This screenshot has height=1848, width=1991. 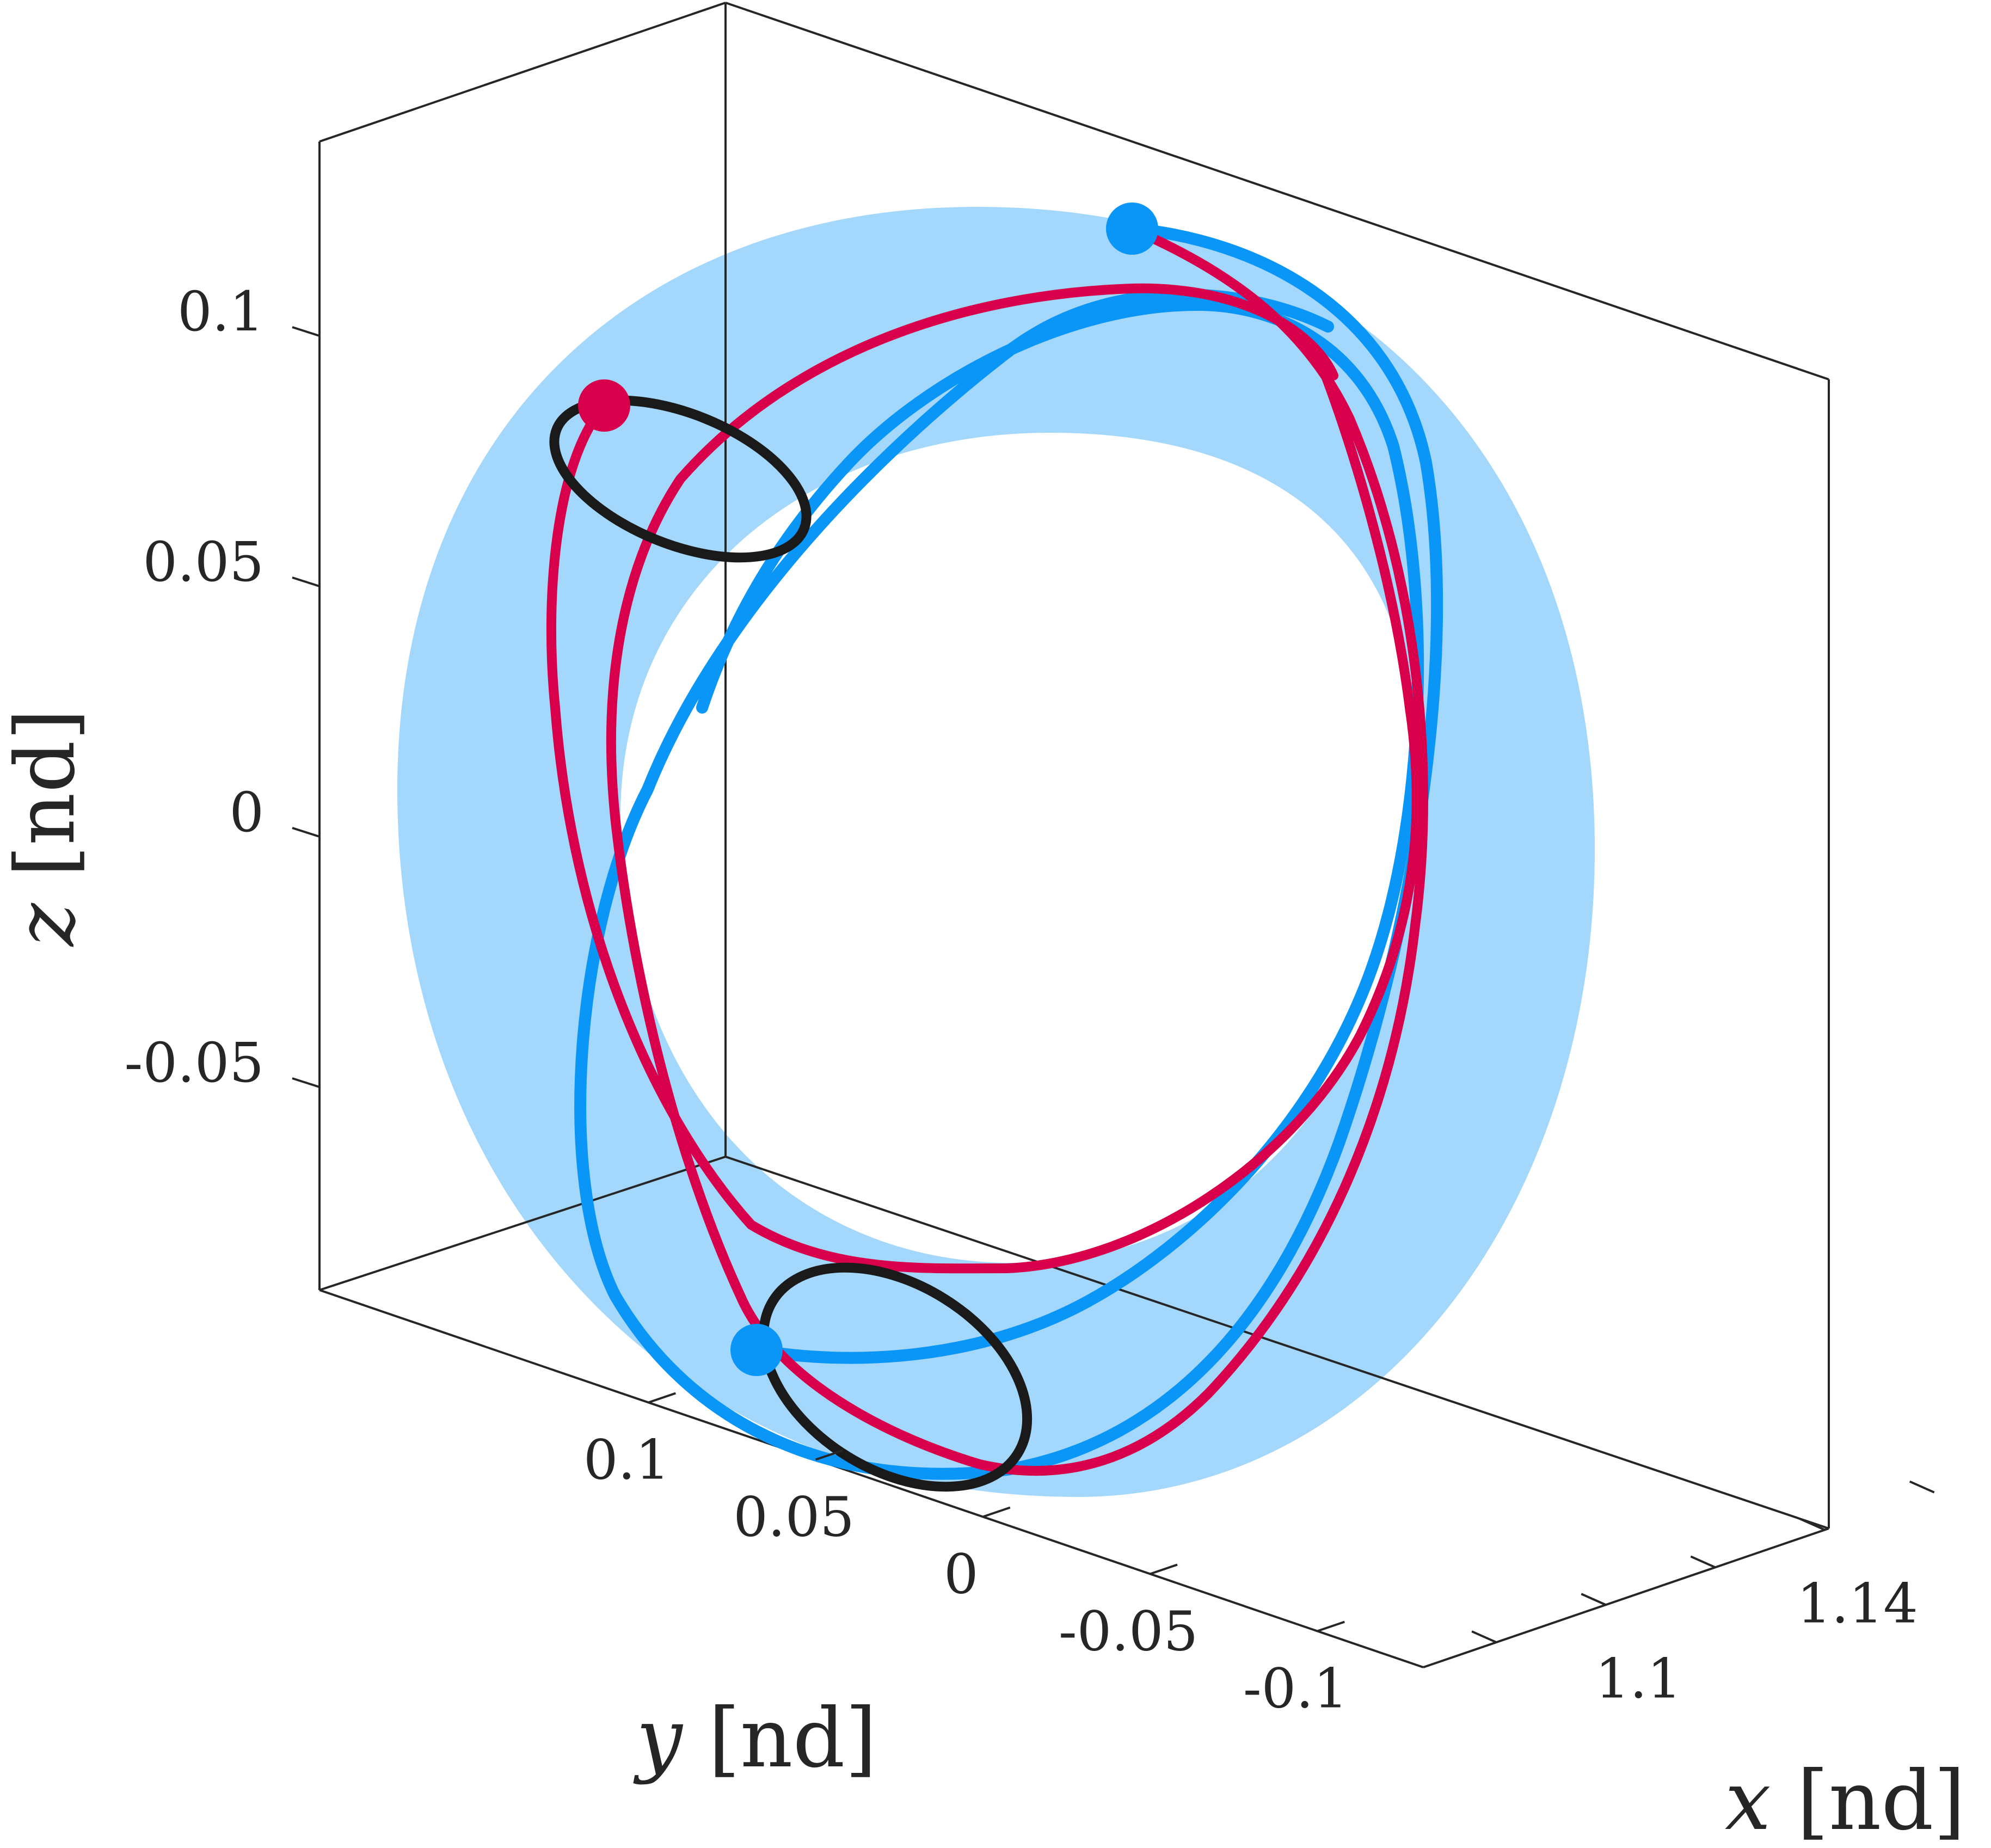 What do you see at coordinates (1128, 1631) in the screenshot?
I see `y-tick-label: -0.05` at bounding box center [1128, 1631].